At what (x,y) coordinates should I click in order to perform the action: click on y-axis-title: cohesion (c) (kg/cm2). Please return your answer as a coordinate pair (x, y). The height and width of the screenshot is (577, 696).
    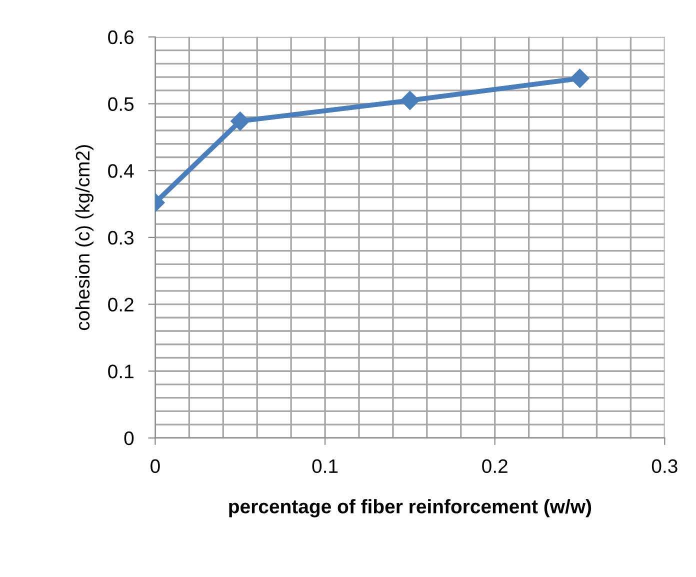
    Looking at the image, I should click on (84, 237).